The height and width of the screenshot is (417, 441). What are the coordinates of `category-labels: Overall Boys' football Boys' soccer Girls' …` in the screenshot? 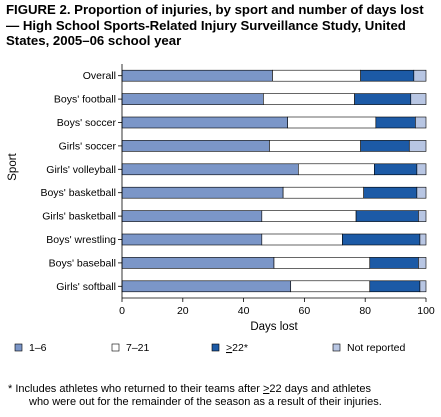 It's located at (78, 181).